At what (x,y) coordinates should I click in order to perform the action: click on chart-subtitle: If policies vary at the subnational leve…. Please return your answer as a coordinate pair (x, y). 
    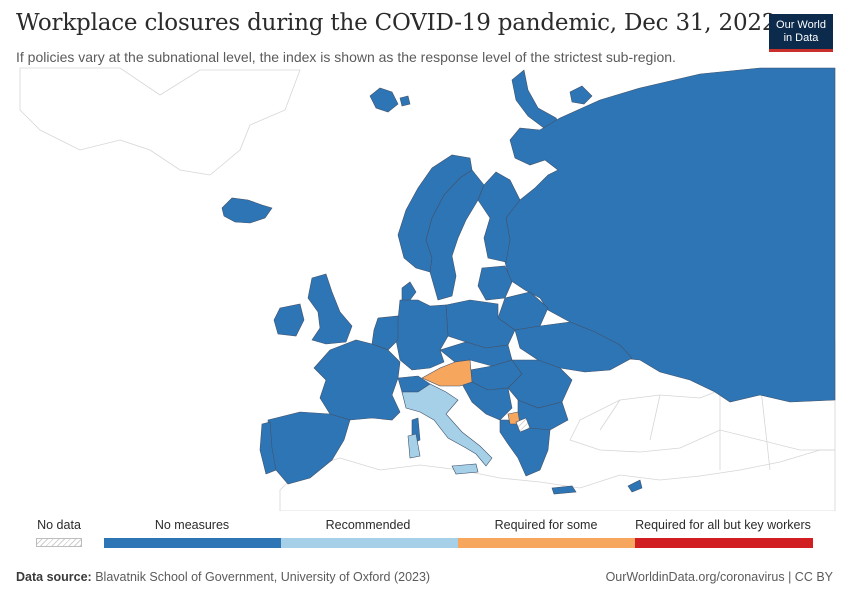
    Looking at the image, I should click on (346, 57).